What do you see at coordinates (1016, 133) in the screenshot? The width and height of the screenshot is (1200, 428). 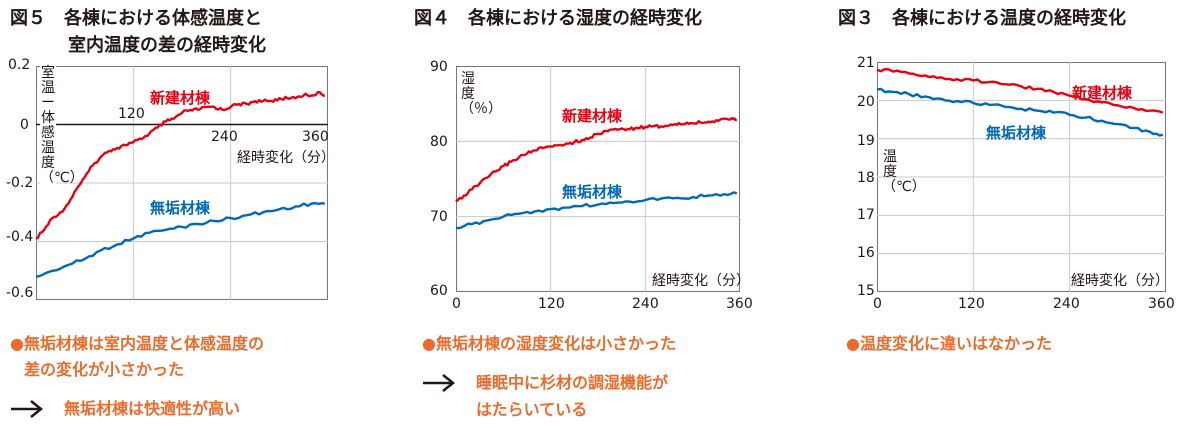 I see `chart-3-series-label-solid: 無垢材棟` at bounding box center [1016, 133].